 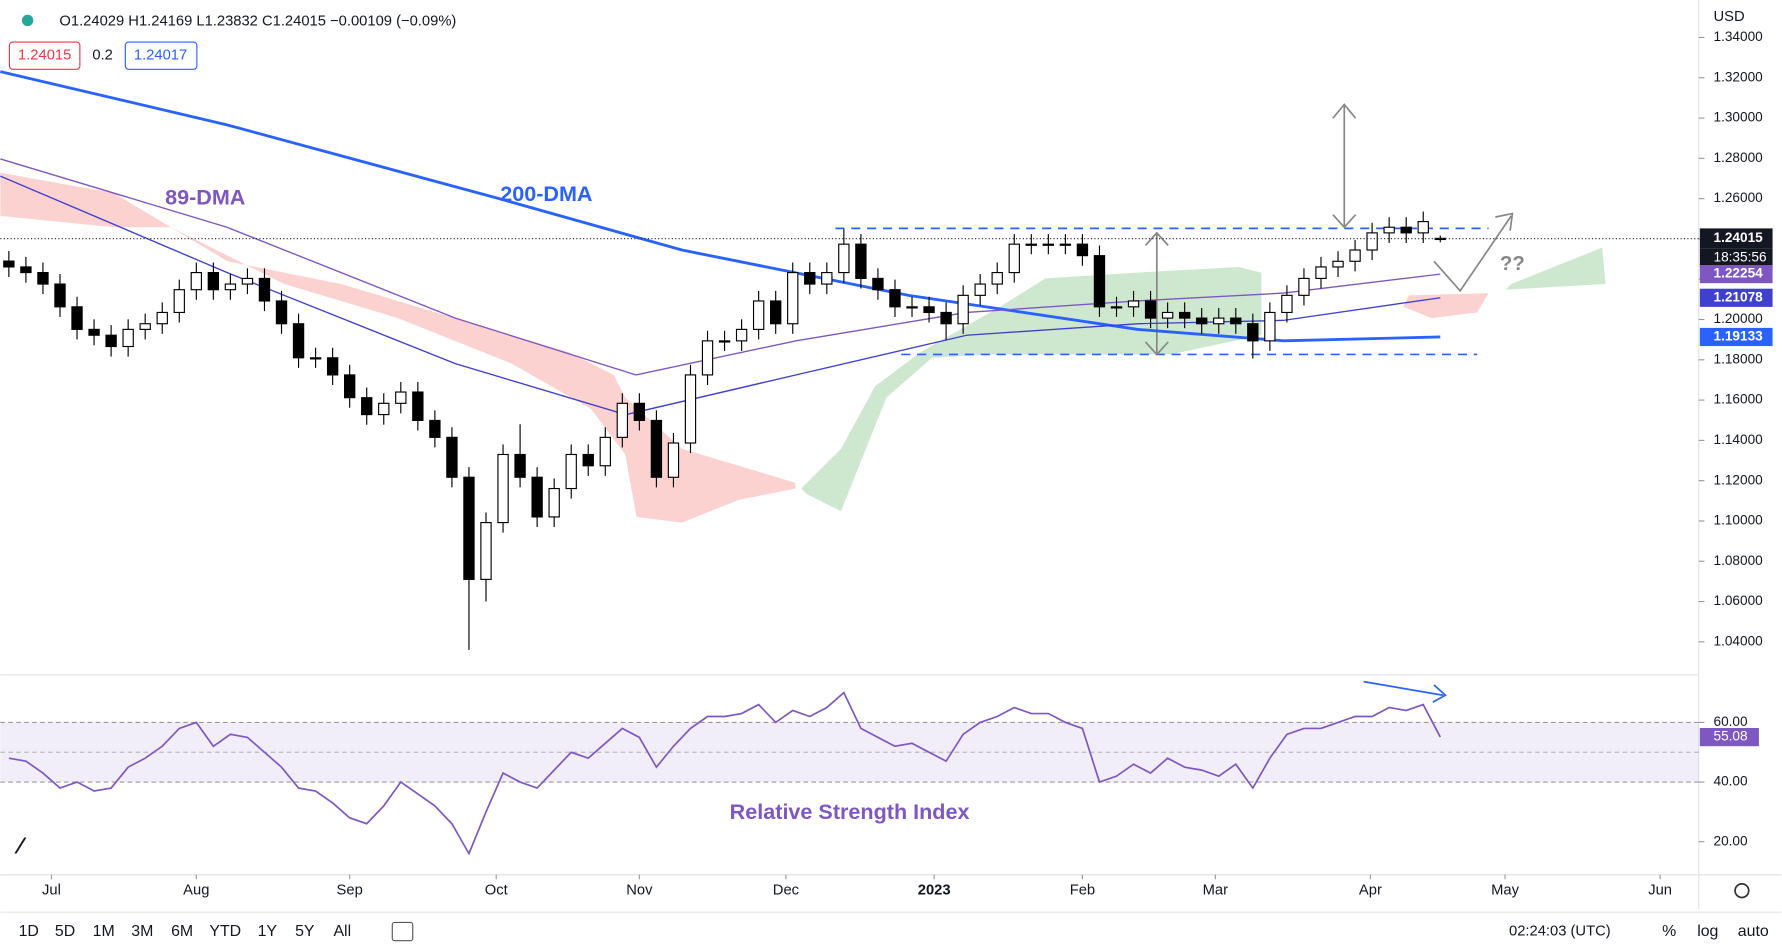 What do you see at coordinates (65, 931) in the screenshot?
I see `range-button: 5D` at bounding box center [65, 931].